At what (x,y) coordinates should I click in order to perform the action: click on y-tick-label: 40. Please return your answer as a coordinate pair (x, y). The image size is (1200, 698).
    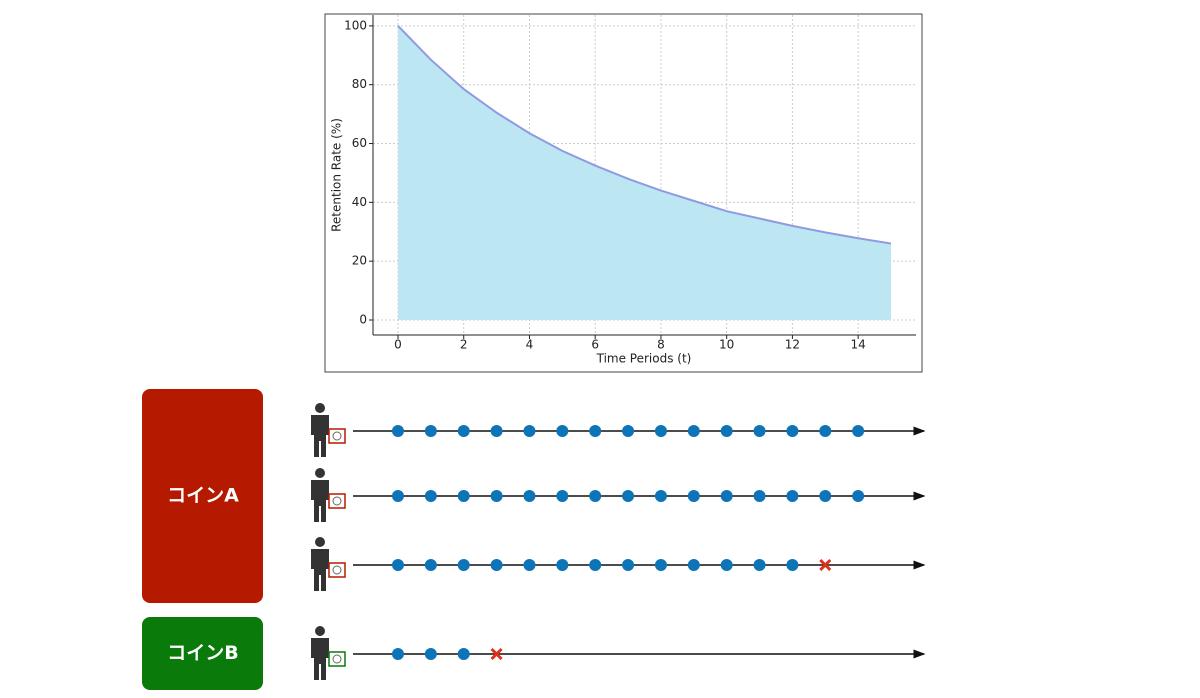
    Looking at the image, I should click on (359, 202).